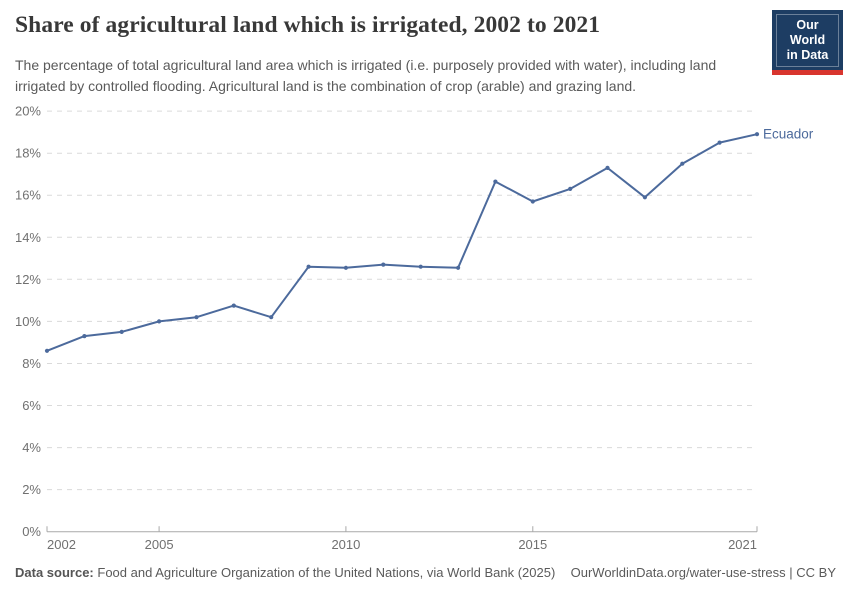  What do you see at coordinates (532, 544) in the screenshot?
I see `x-axis-tick-label: 2015` at bounding box center [532, 544].